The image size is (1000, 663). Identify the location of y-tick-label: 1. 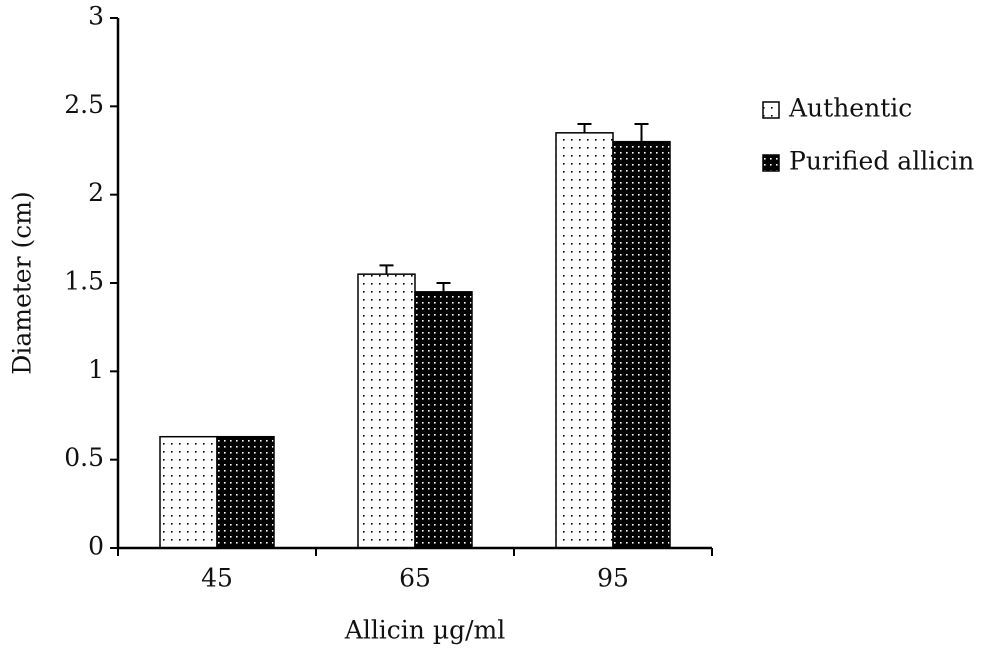
(96, 369).